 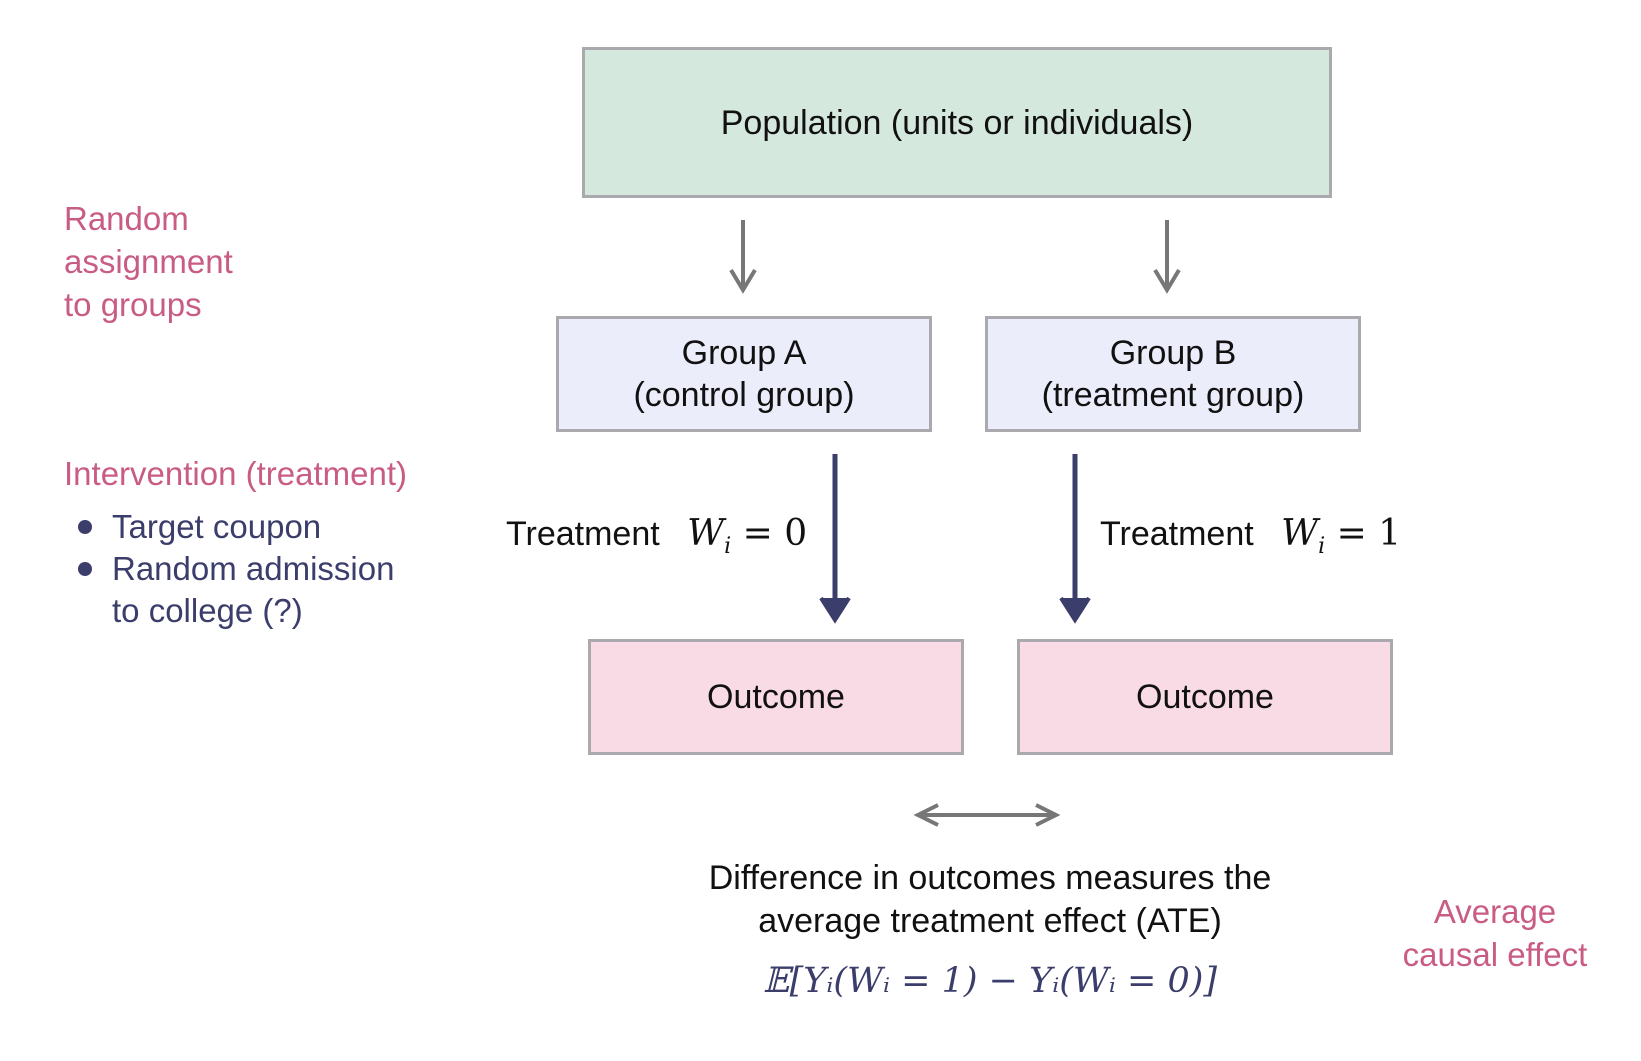 What do you see at coordinates (133, 304) in the screenshot?
I see `random-assignment-line-3: to groups` at bounding box center [133, 304].